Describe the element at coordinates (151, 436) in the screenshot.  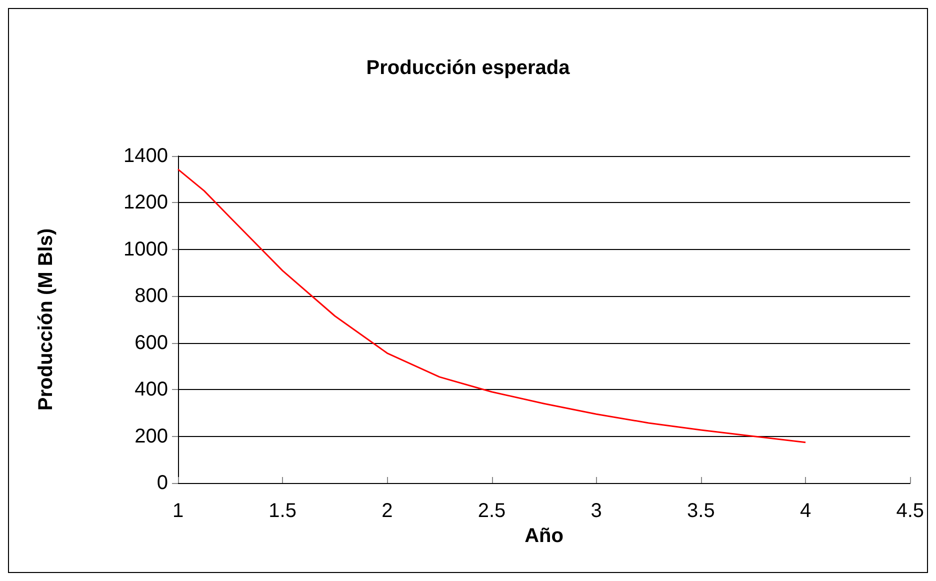
I see `y-tick-label: 200` at that location.